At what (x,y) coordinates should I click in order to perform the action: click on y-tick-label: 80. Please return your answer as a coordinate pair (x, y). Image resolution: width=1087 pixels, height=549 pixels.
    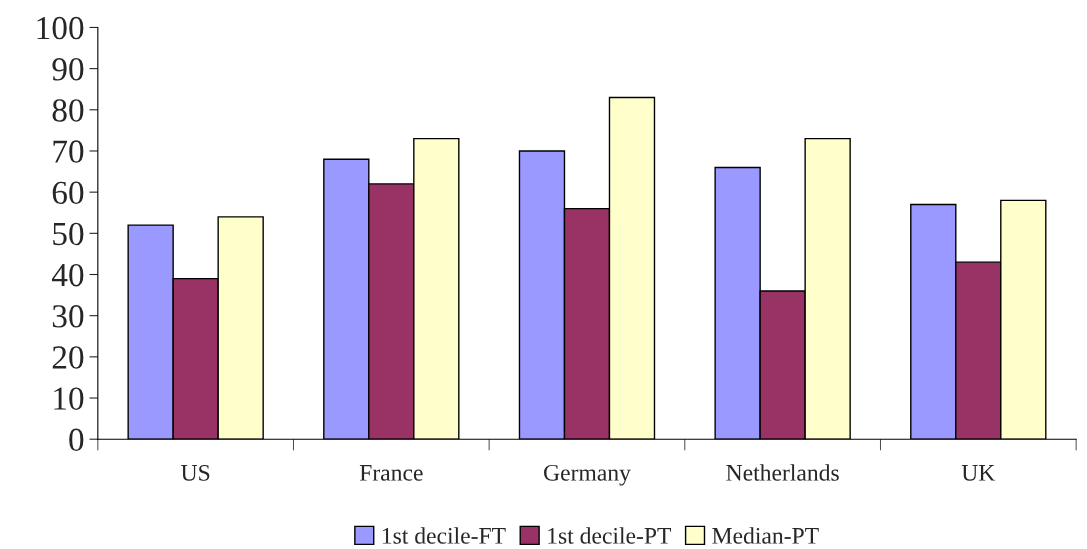
    Looking at the image, I should click on (68, 110).